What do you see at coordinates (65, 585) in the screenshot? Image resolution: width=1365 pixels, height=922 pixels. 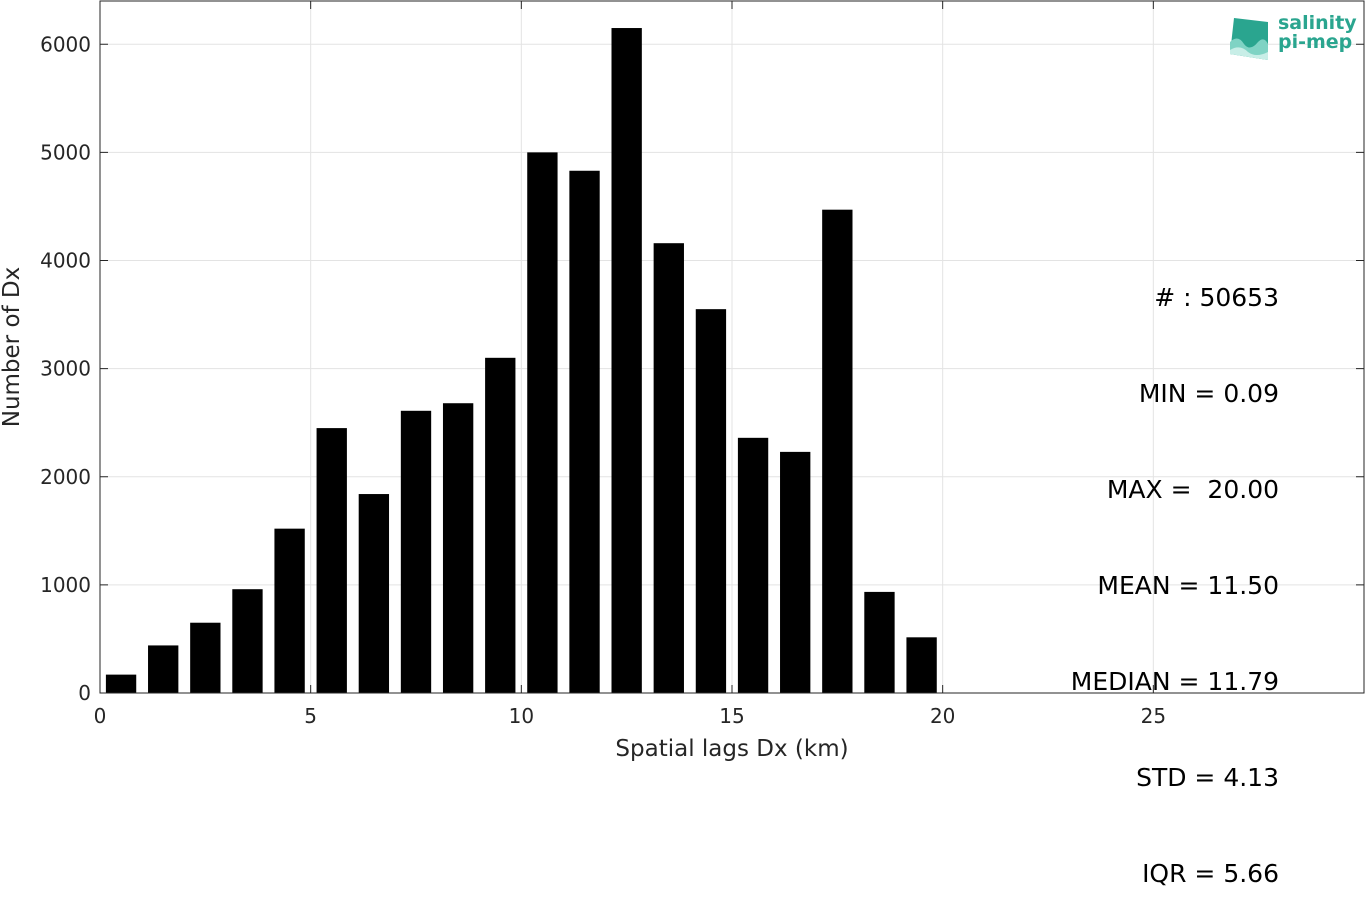 I see `y-tick-label-1: 1000` at bounding box center [65, 585].